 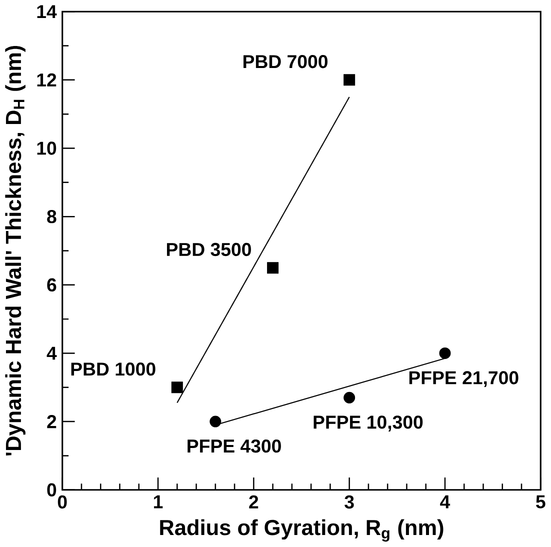 What do you see at coordinates (286, 61) in the screenshot?
I see `annotation: PBD 7000` at bounding box center [286, 61].